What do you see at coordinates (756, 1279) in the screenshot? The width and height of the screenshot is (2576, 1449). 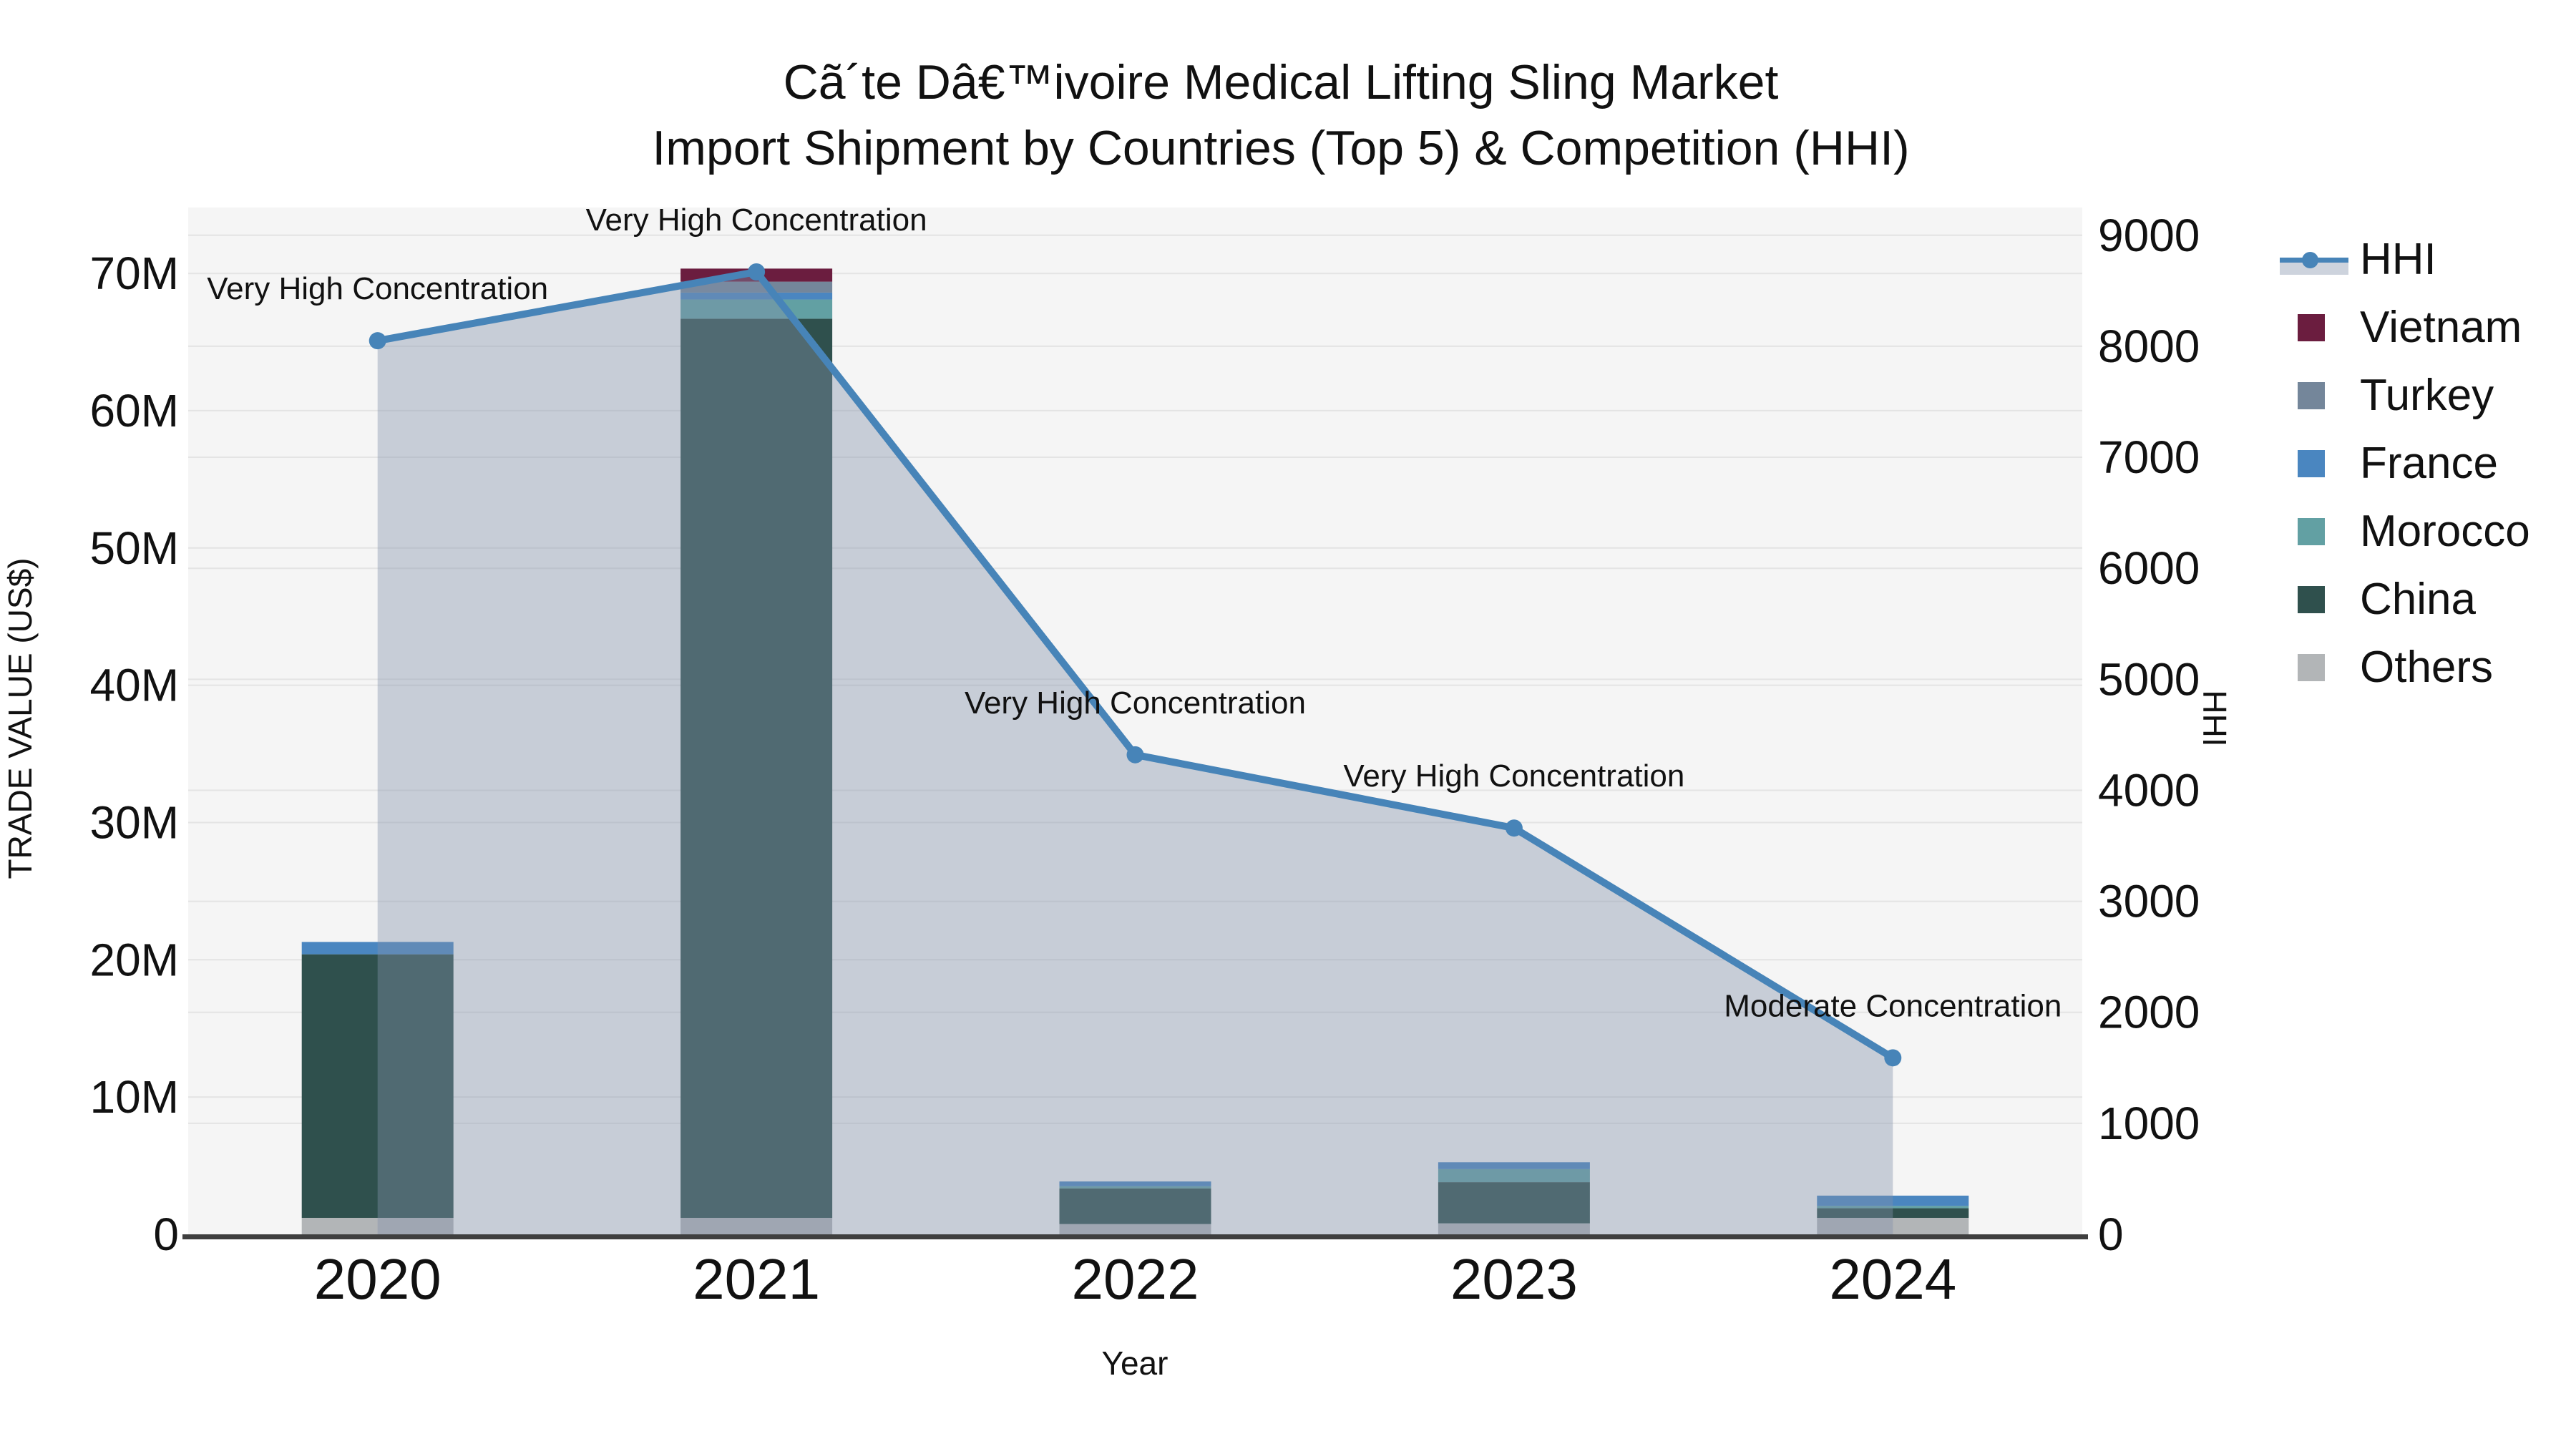 I see `x-tick-2021: 2021` at bounding box center [756, 1279].